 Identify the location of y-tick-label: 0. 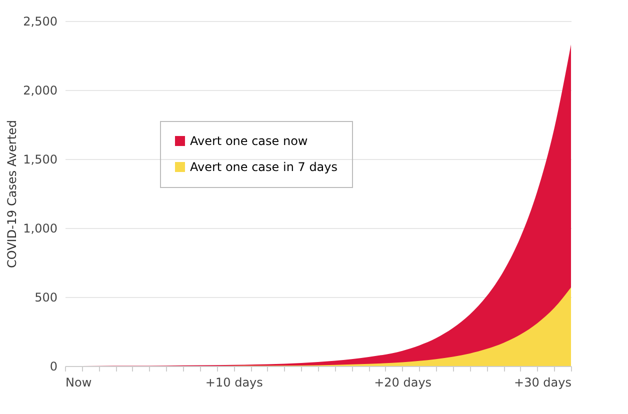
(54, 367).